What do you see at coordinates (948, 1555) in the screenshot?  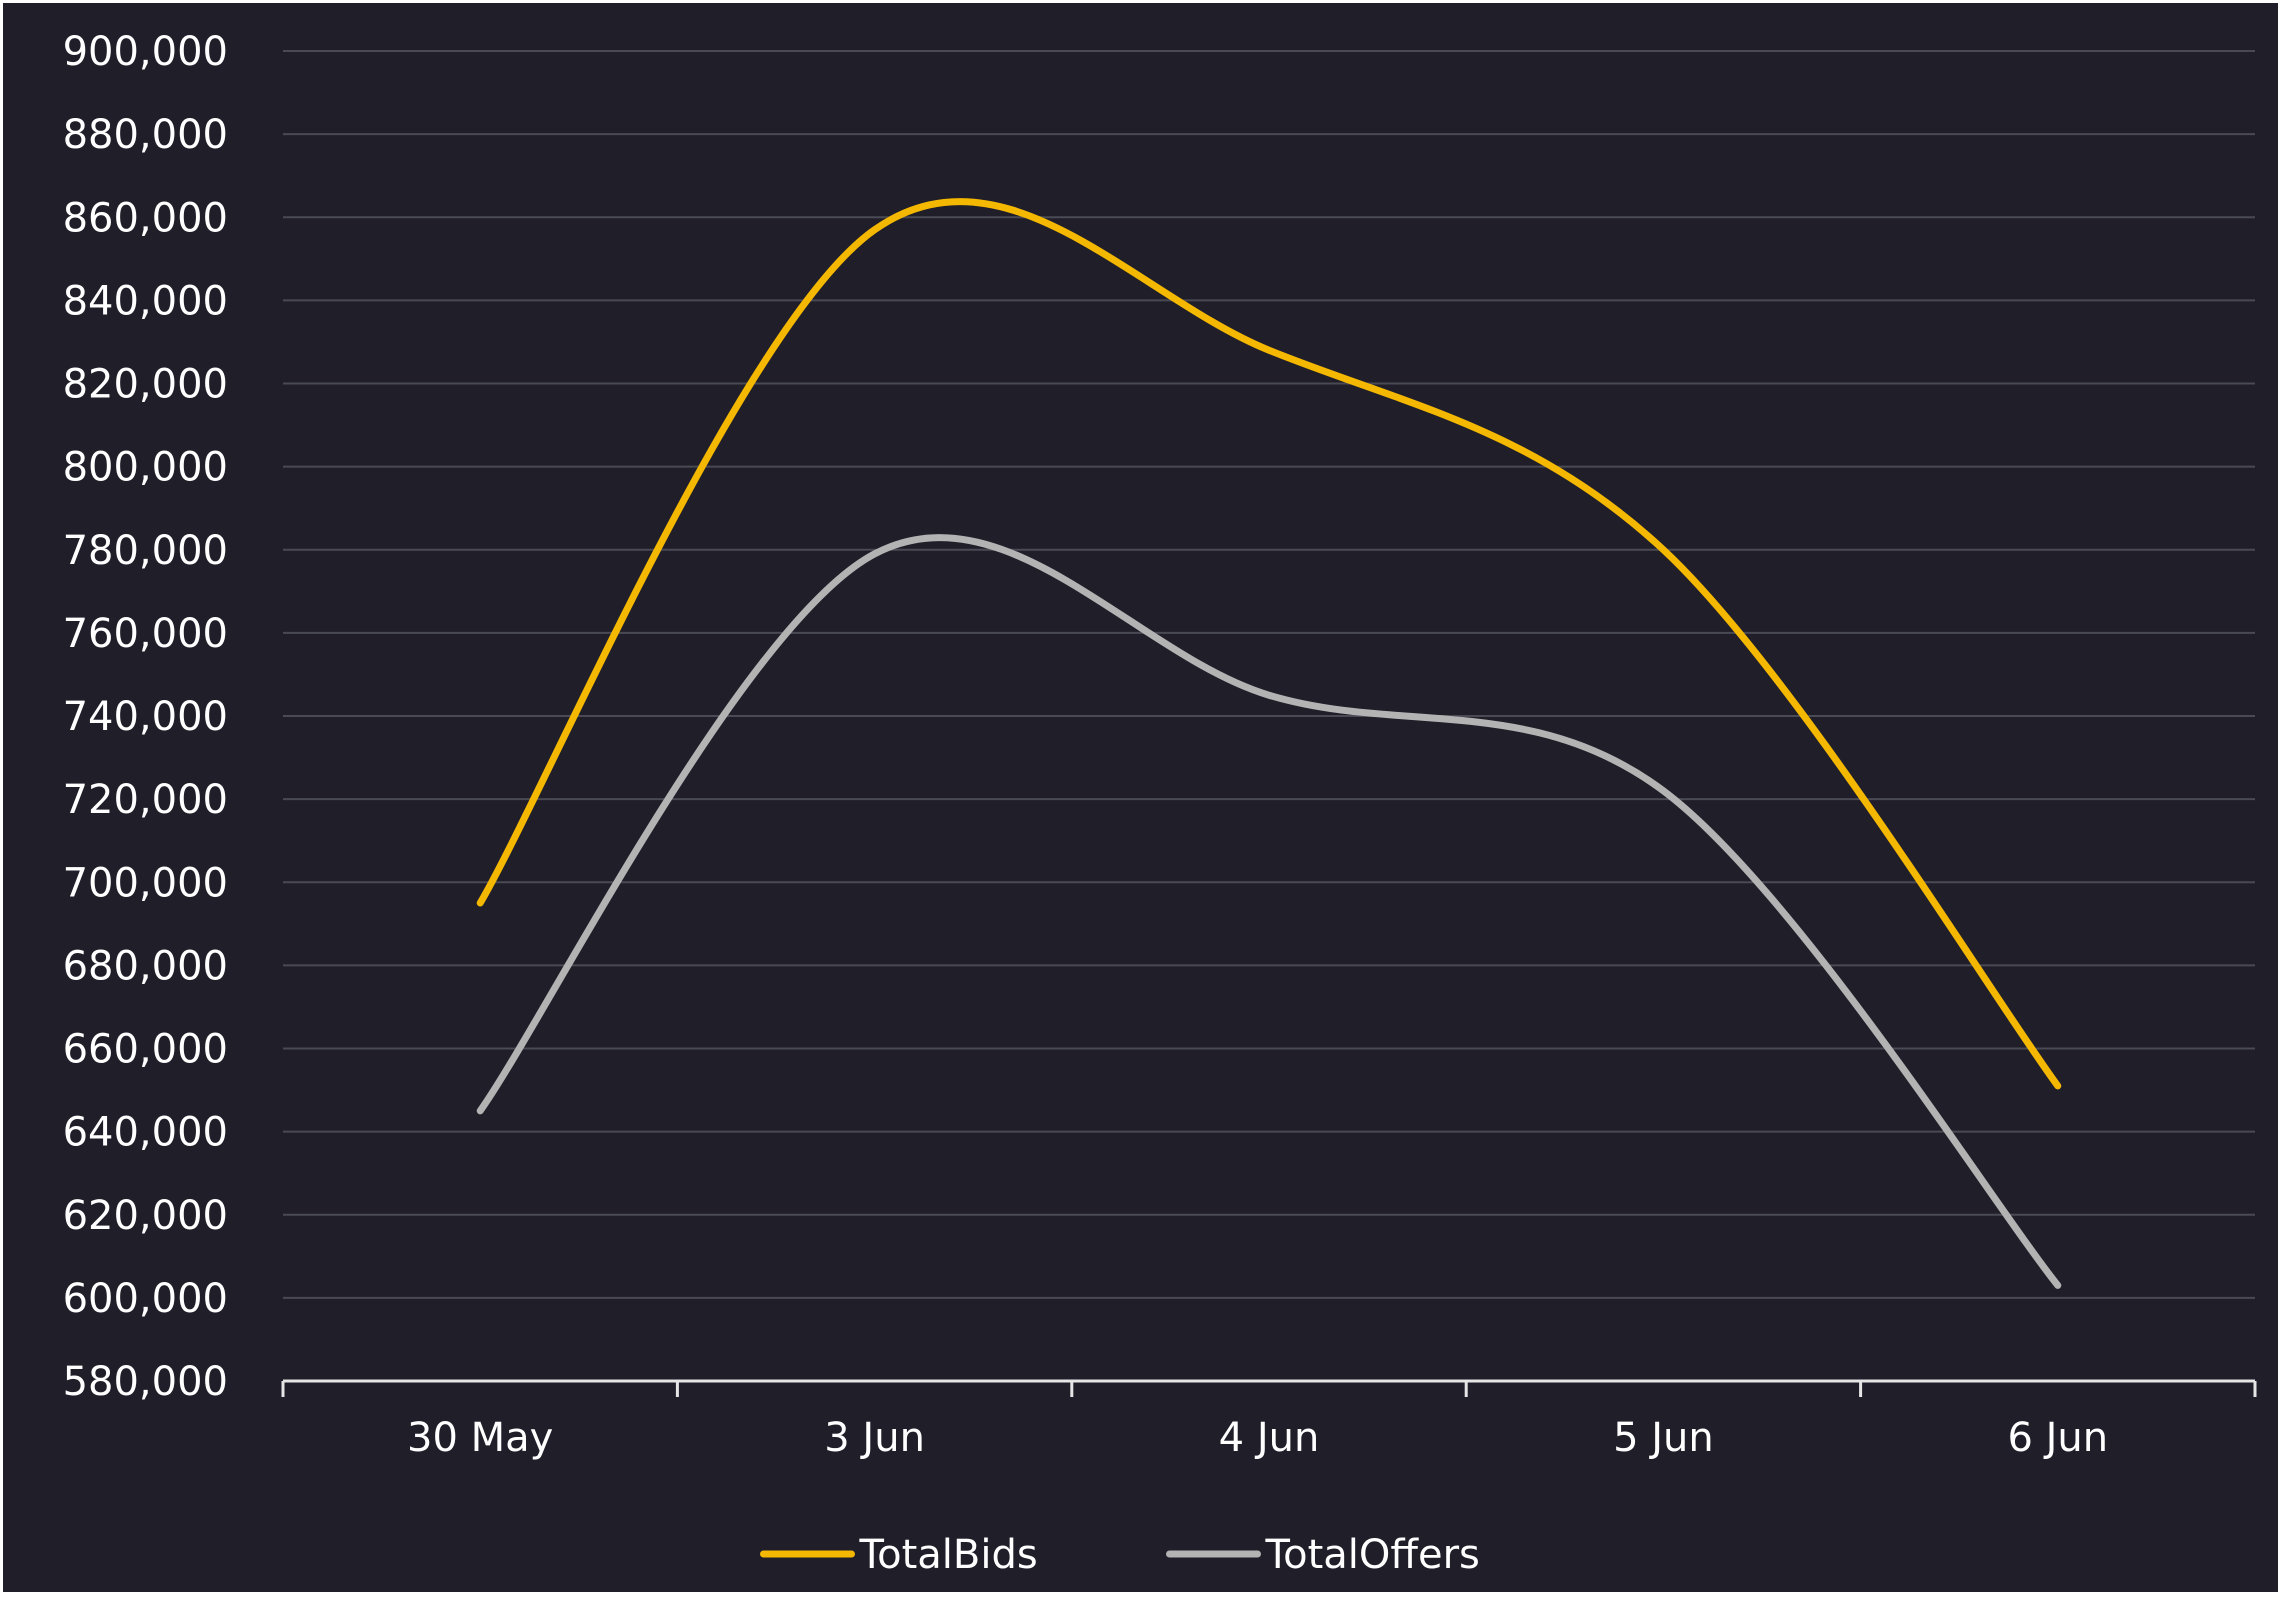 I see `legend-label-totalbids: TotalBids` at bounding box center [948, 1555].